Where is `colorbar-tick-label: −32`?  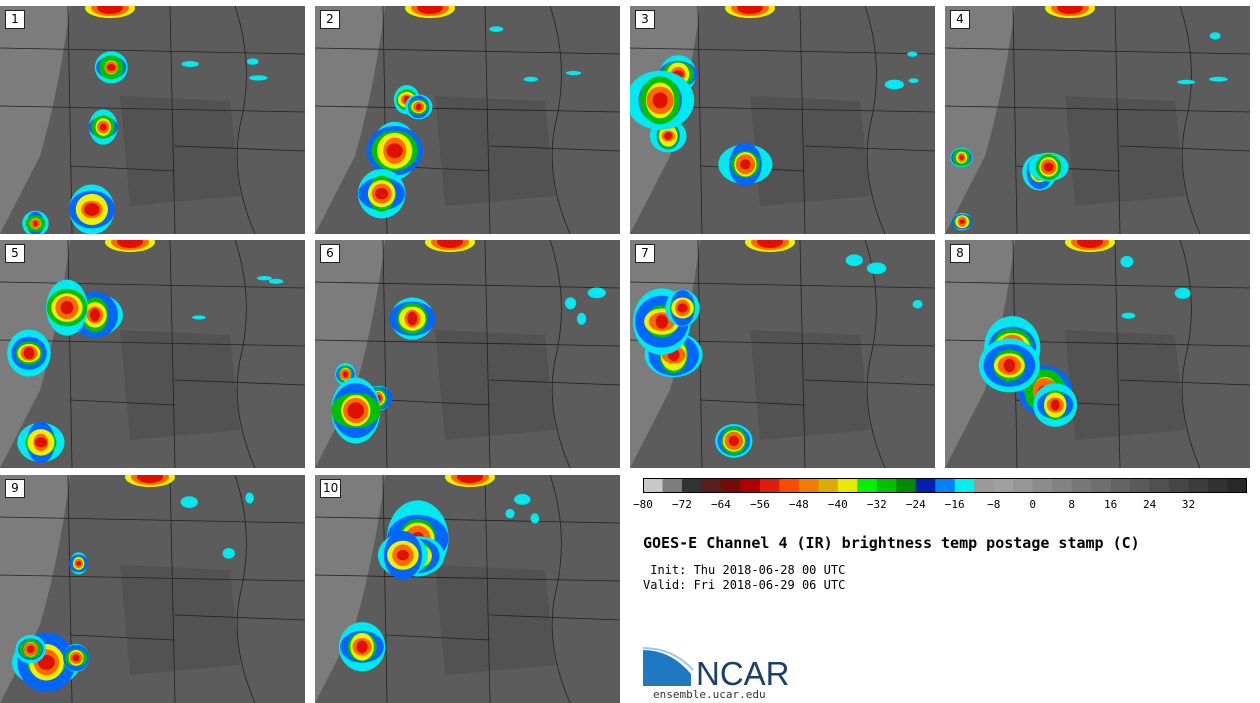
colorbar-tick-label: −32 is located at coordinates (876, 504).